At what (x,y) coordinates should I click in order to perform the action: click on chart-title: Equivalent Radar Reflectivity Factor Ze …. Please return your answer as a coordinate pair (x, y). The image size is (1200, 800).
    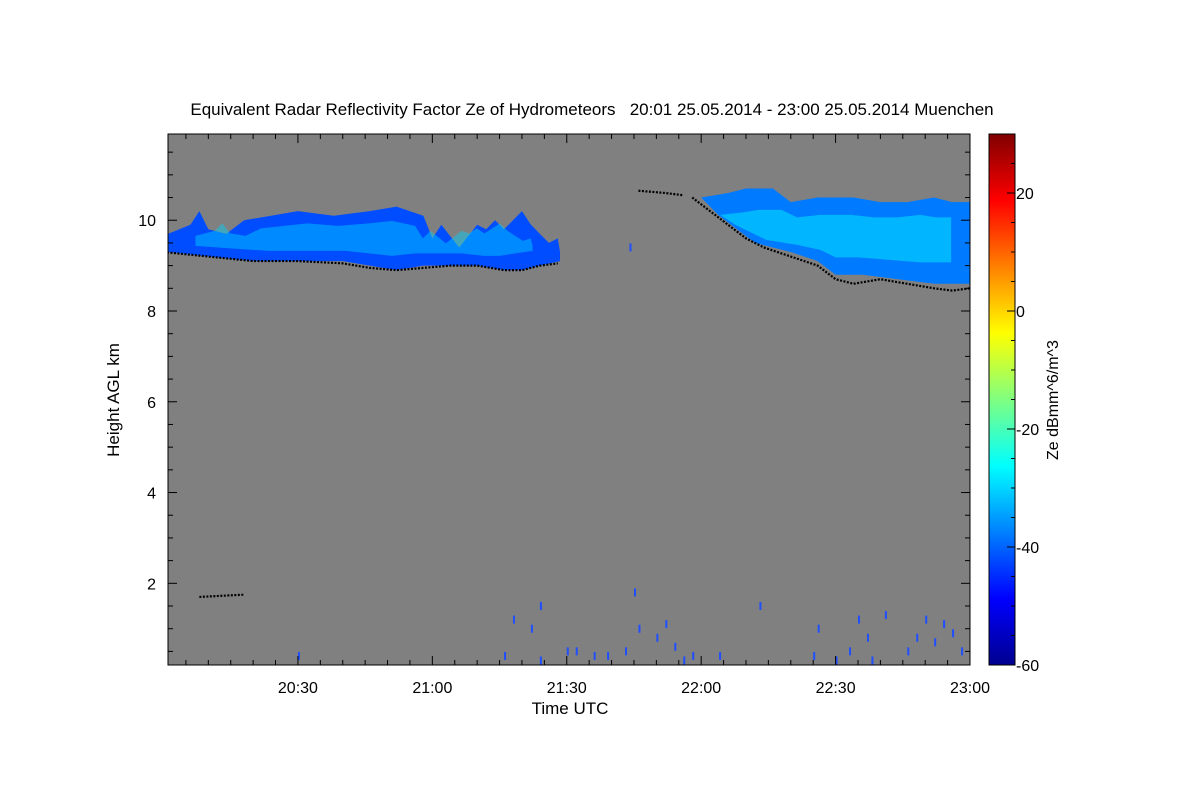
    Looking at the image, I should click on (591, 109).